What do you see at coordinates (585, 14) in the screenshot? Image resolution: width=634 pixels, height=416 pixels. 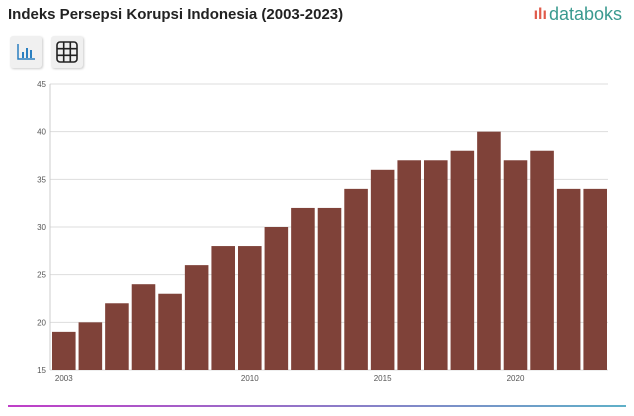 I see `logo-text: databoks` at bounding box center [585, 14].